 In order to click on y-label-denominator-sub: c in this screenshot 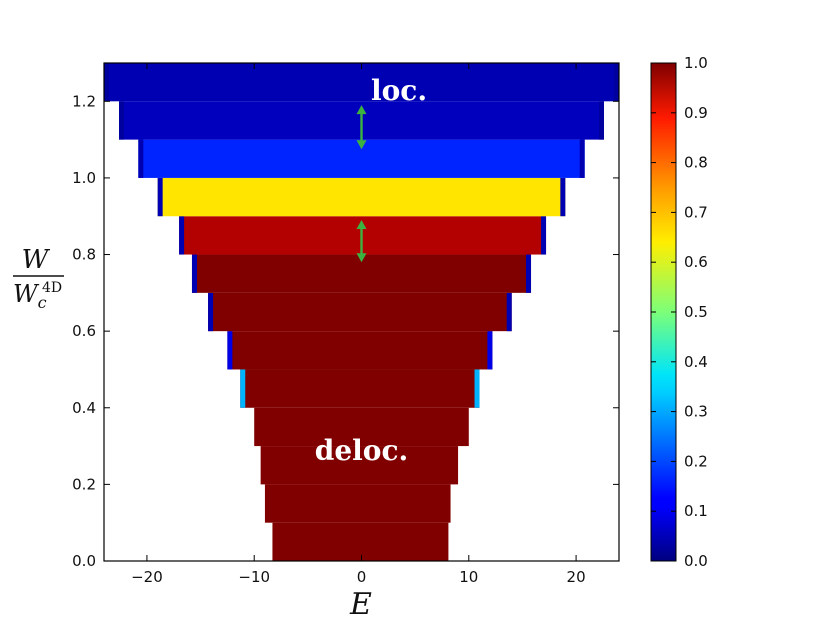, I will do `click(42, 302)`.